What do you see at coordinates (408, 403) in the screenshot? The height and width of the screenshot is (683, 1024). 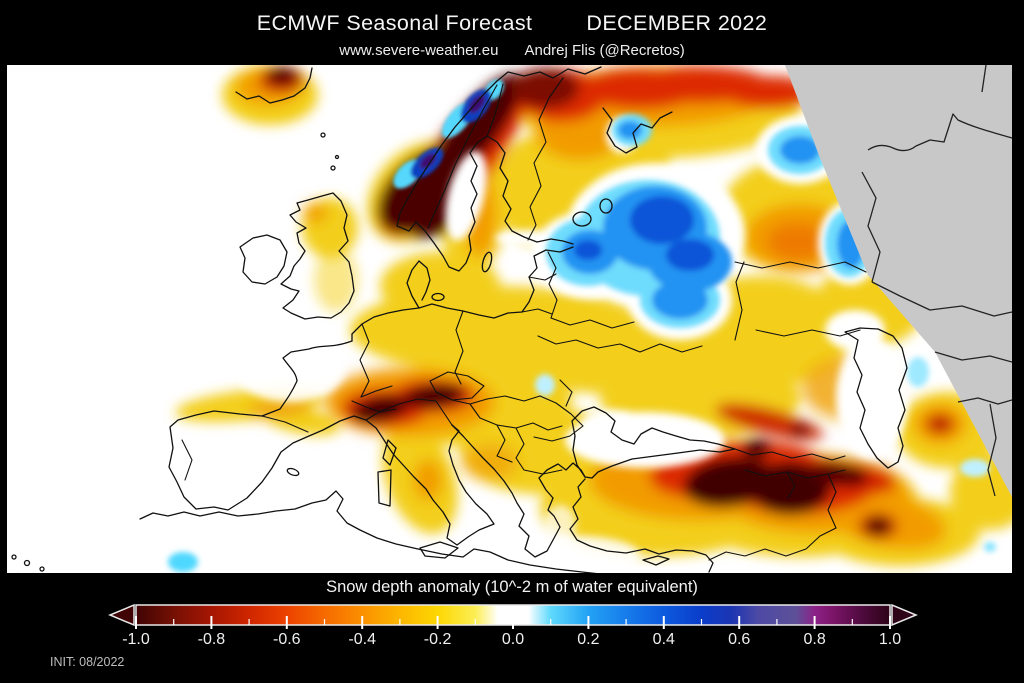 I see `anomaly-alps` at bounding box center [408, 403].